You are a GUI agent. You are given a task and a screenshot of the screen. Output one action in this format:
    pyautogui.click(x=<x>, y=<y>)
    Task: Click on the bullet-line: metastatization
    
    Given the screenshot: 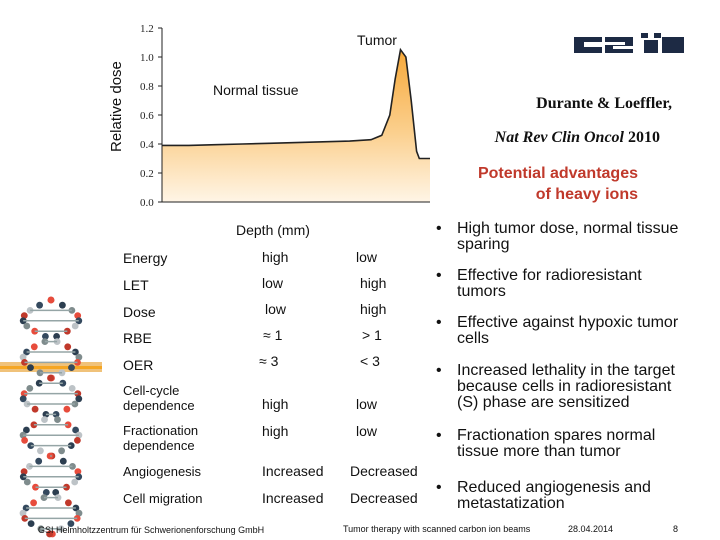 What is the action you would take?
    pyautogui.click(x=511, y=503)
    